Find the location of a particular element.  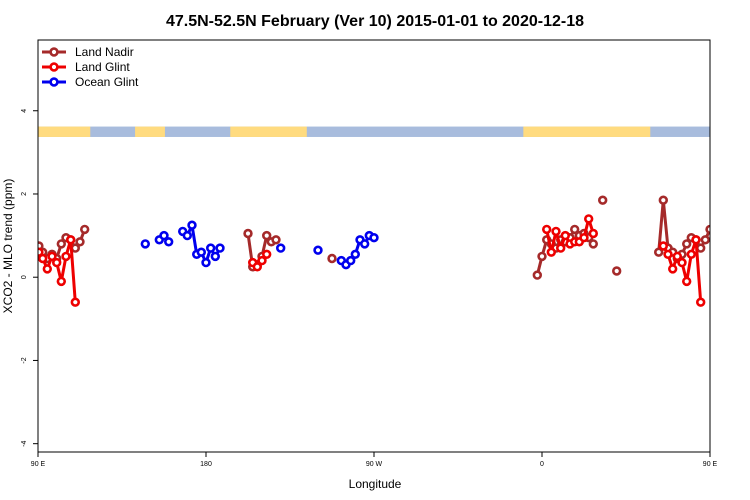

y-axis-label: XCO2 - MLO trend (ppm) is located at coordinates (8, 246).